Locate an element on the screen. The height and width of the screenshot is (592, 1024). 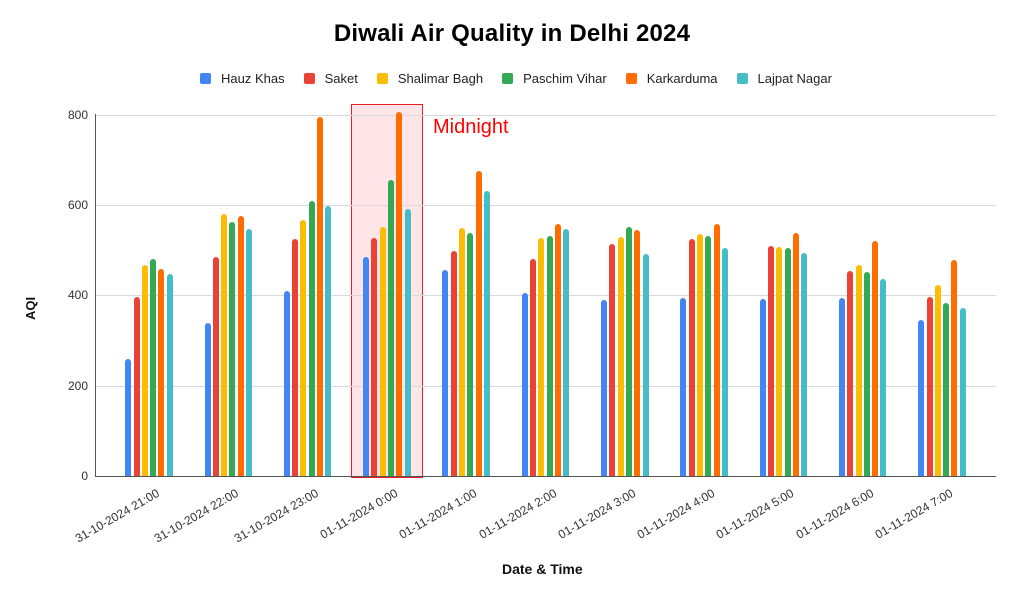
legend-item: Shalimar Bagh is located at coordinates (430, 78).